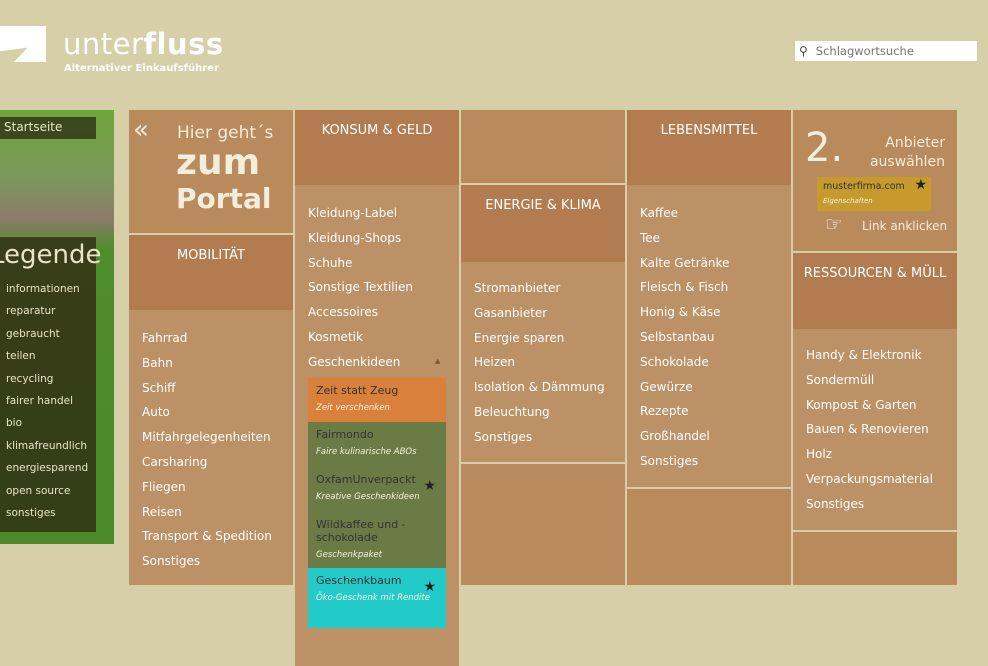 This screenshot has width=988, height=666. What do you see at coordinates (874, 194) in the screenshot?
I see `demo-provider: musterfirma.com Eigenschaften ★` at bounding box center [874, 194].